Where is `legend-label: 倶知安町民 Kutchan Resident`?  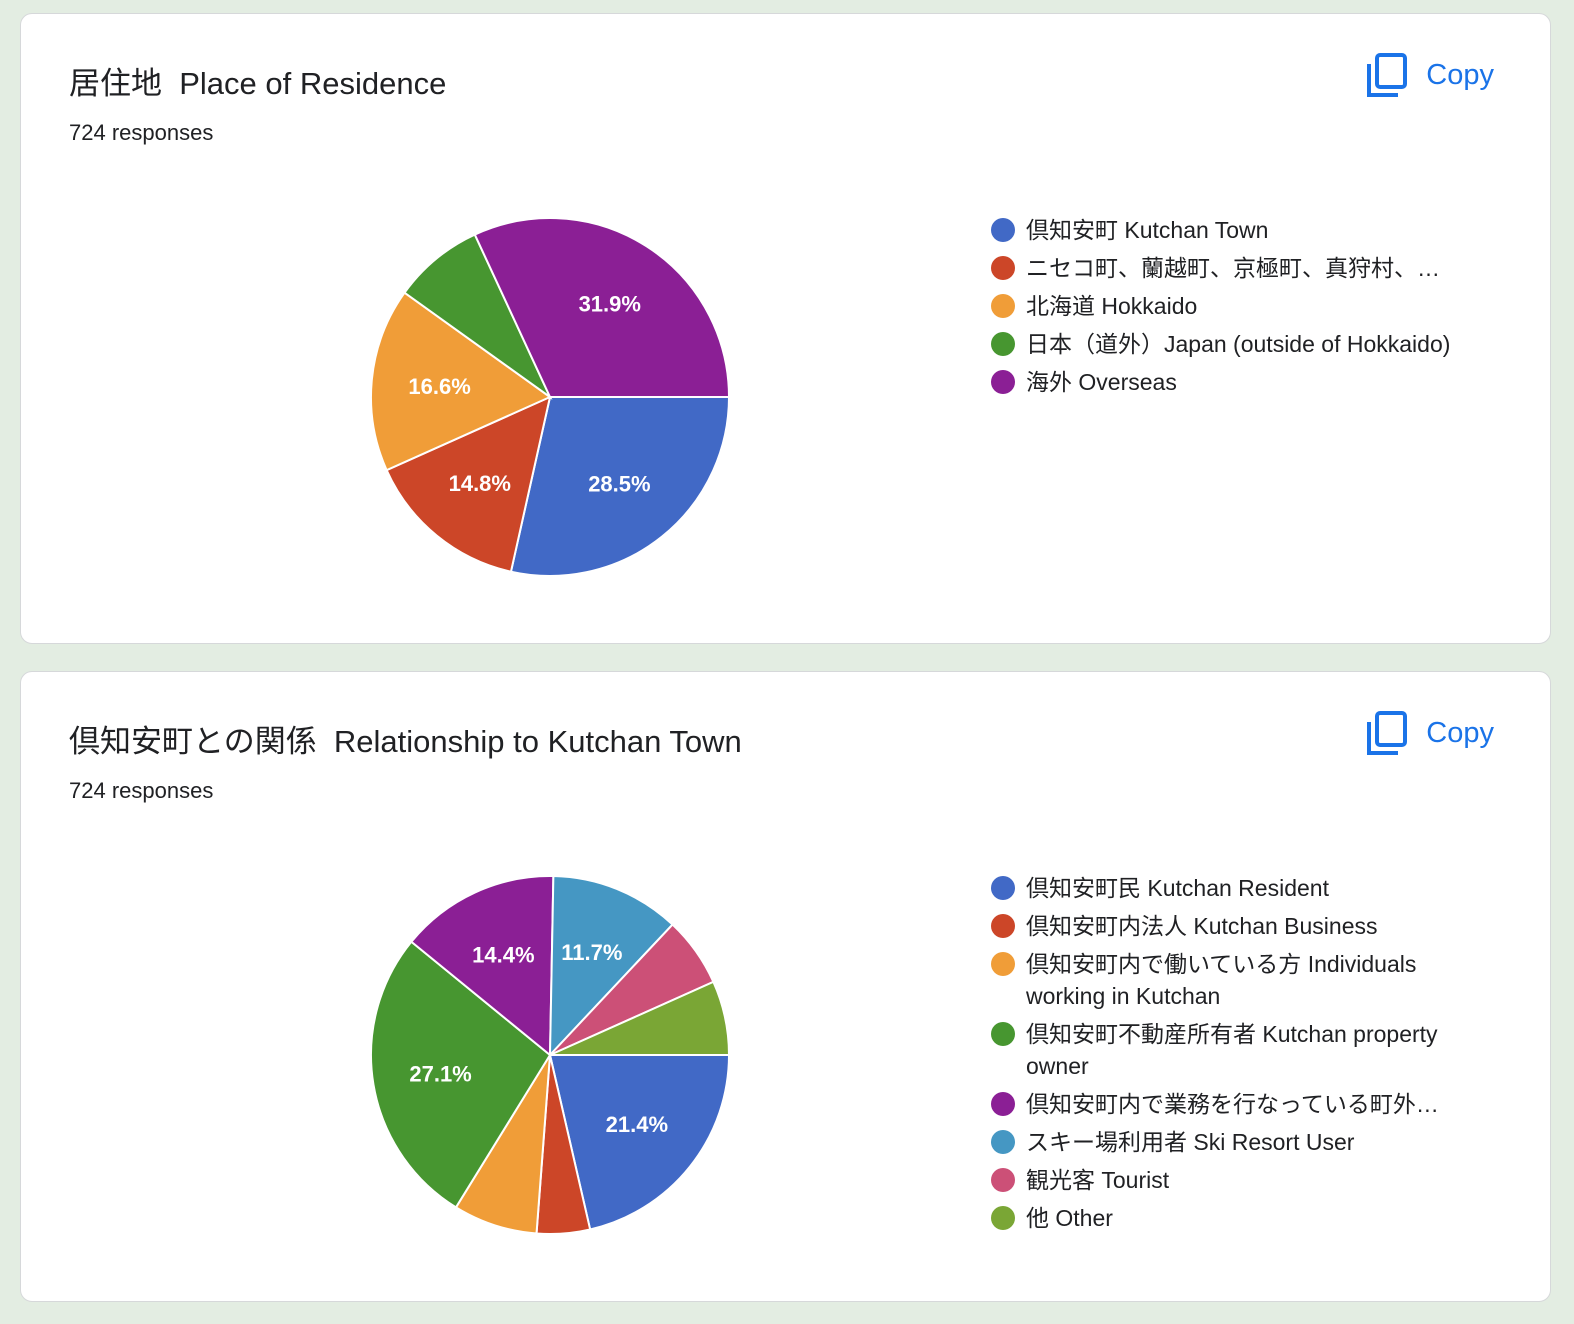
legend-label: 倶知安町民 Kutchan Resident is located at coordinates (1177, 888).